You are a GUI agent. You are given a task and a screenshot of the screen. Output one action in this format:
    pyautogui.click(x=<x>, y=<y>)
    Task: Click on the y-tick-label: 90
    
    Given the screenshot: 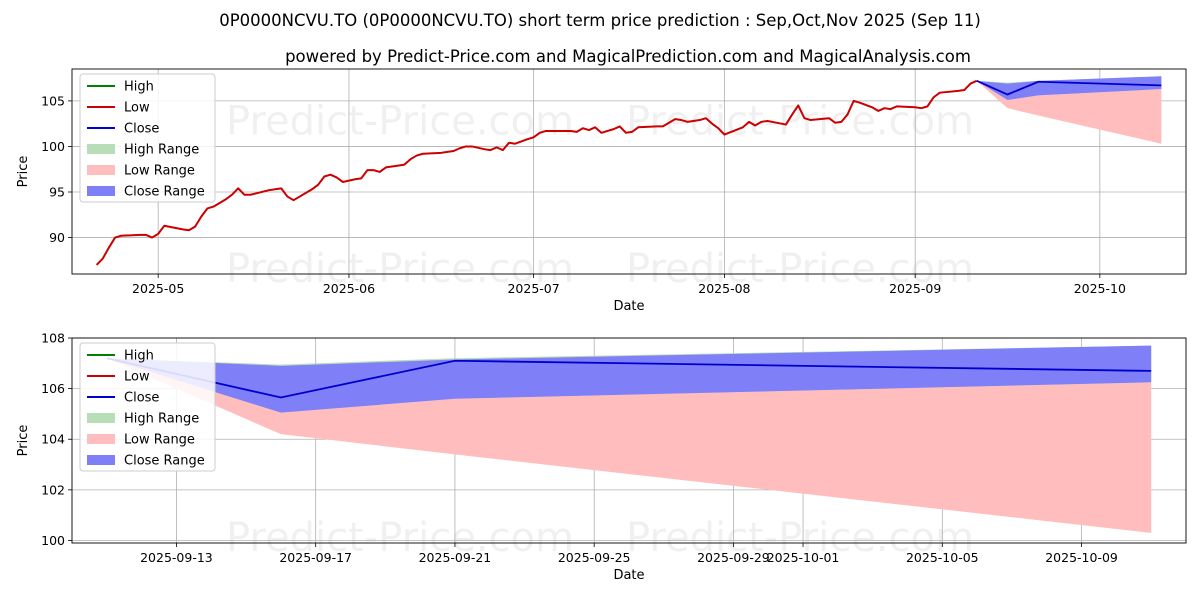 What is the action you would take?
    pyautogui.click(x=57, y=237)
    